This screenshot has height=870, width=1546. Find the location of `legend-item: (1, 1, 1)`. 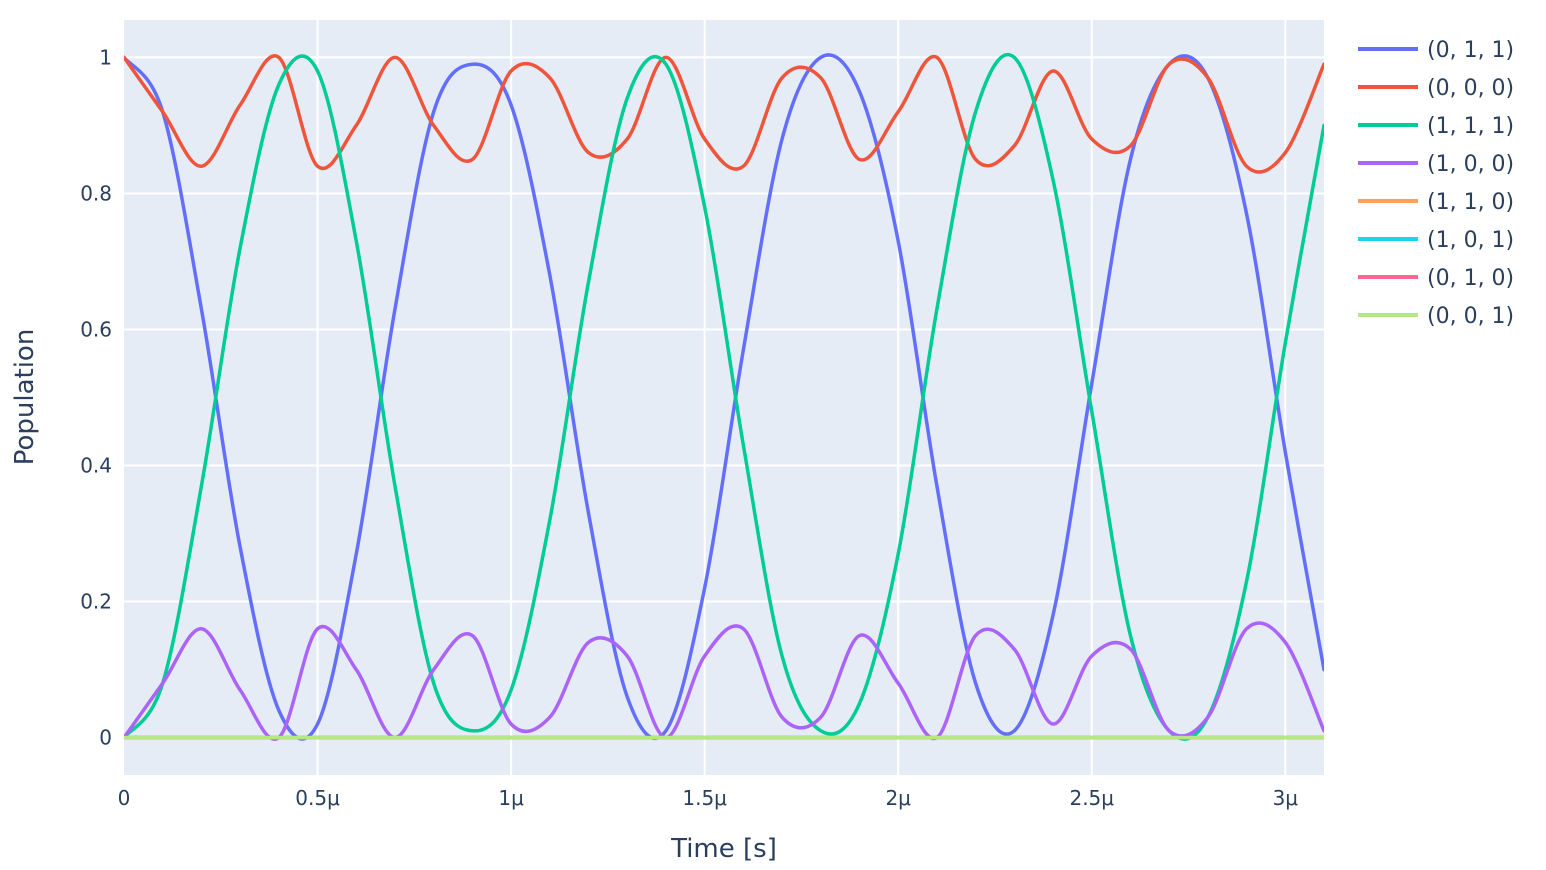

legend-item: (1, 1, 1) is located at coordinates (1436, 126).